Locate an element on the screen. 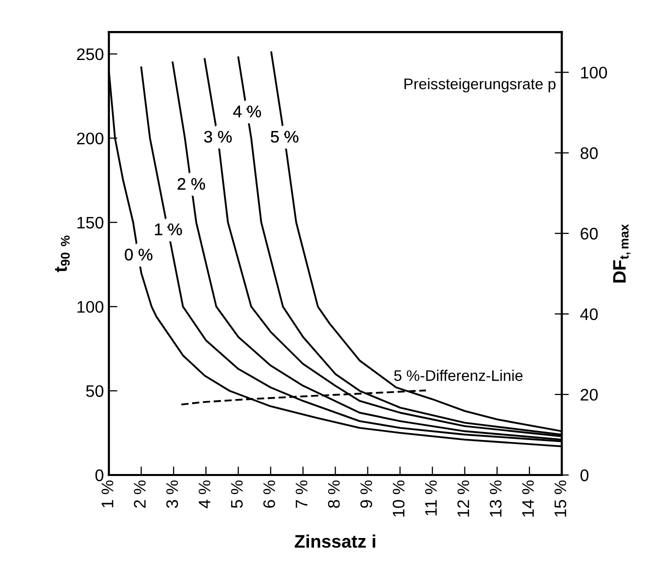 The height and width of the screenshot is (583, 668). x-tick-label: 1 % is located at coordinates (108, 494).